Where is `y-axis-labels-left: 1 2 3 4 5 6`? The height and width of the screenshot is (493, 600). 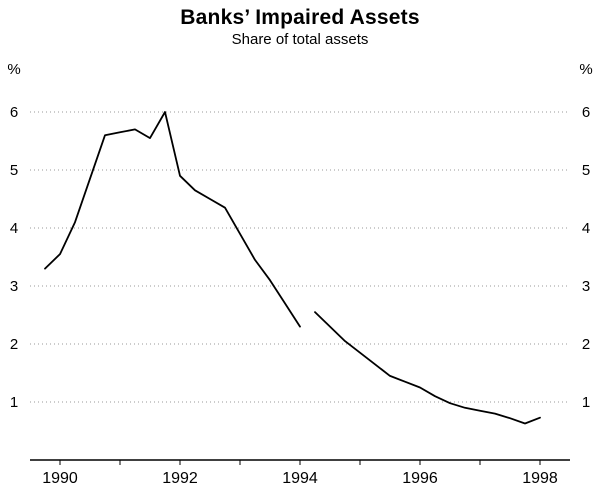 y-axis-labels-left: 1 2 3 4 5 6 is located at coordinates (14, 257).